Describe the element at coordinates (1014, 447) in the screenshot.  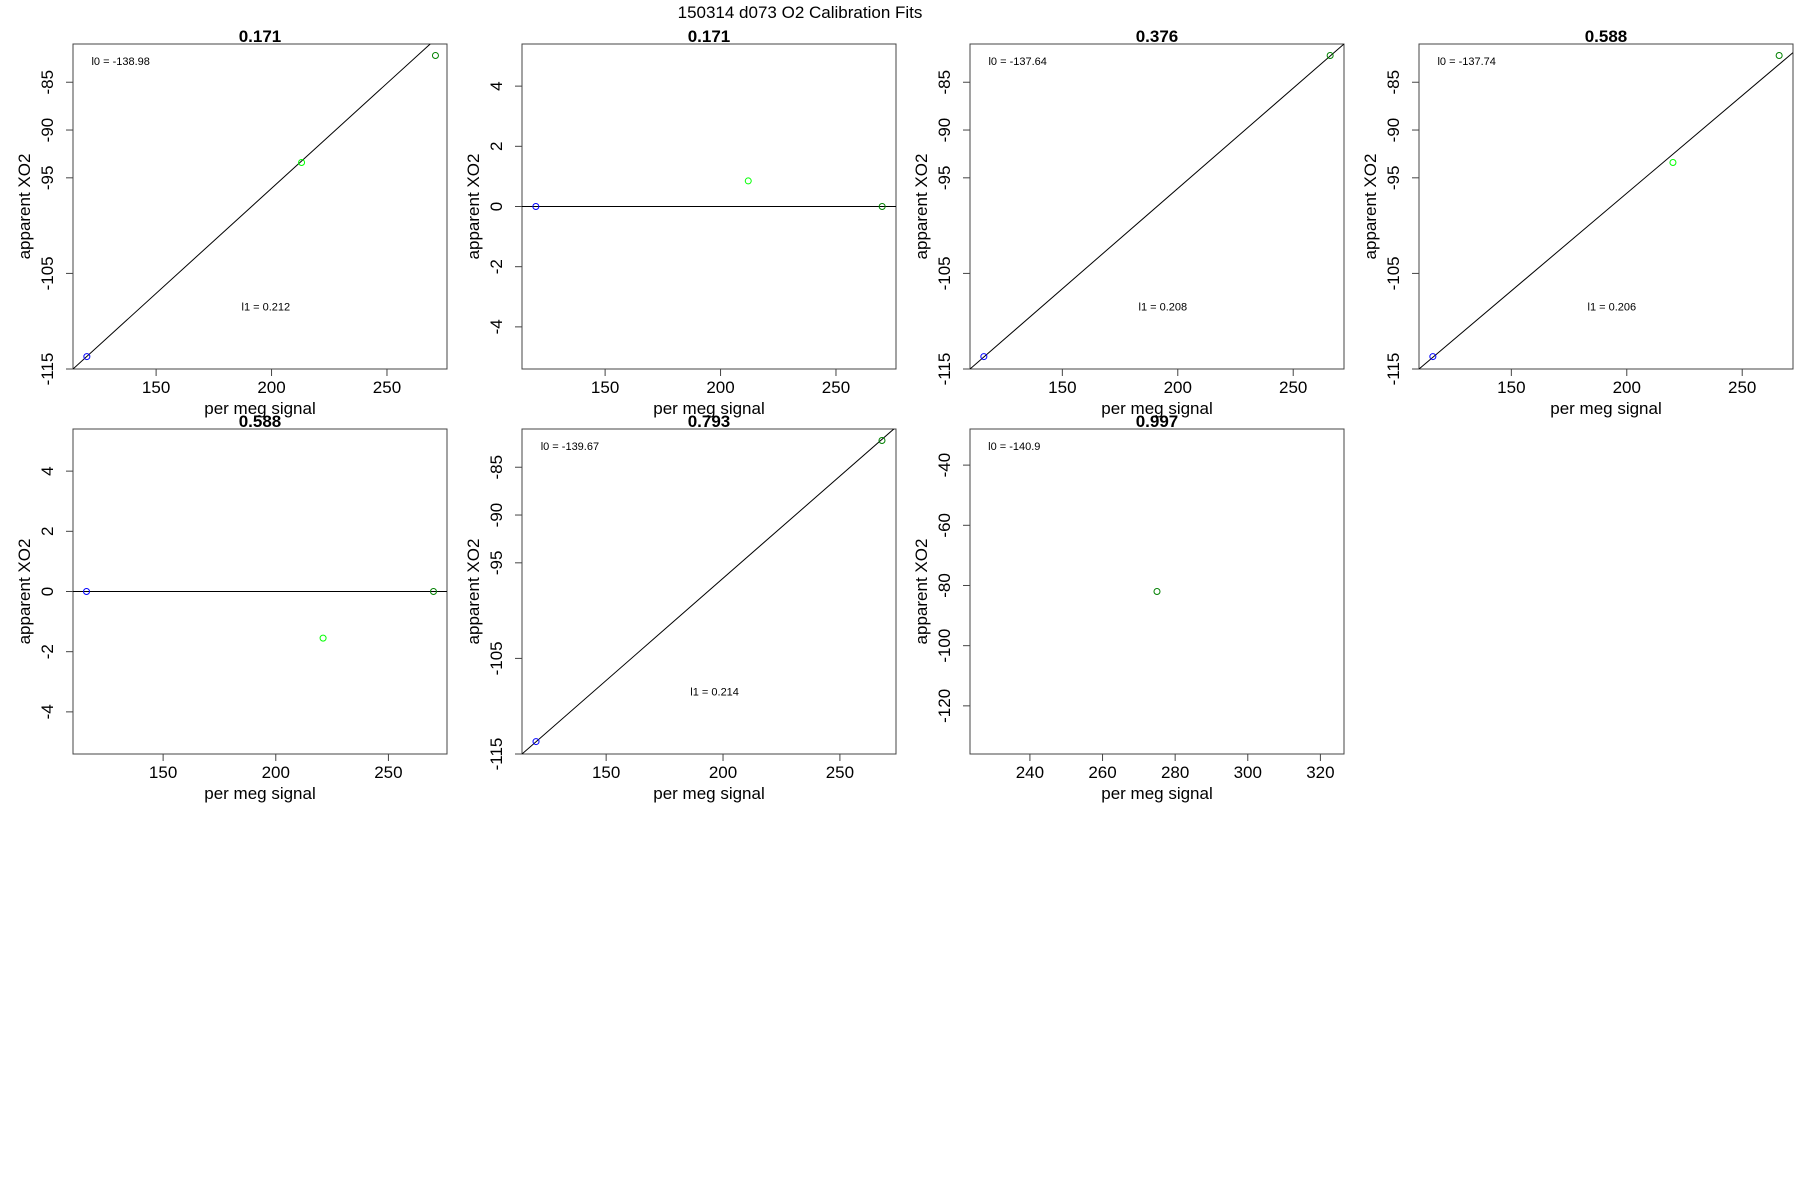
I see `fit-annotation: l0 = -140.9` at that location.